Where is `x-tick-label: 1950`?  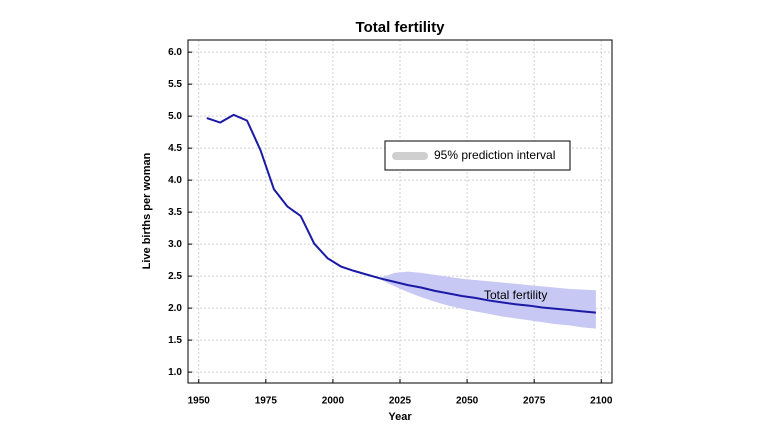 x-tick-label: 1950 is located at coordinates (199, 401).